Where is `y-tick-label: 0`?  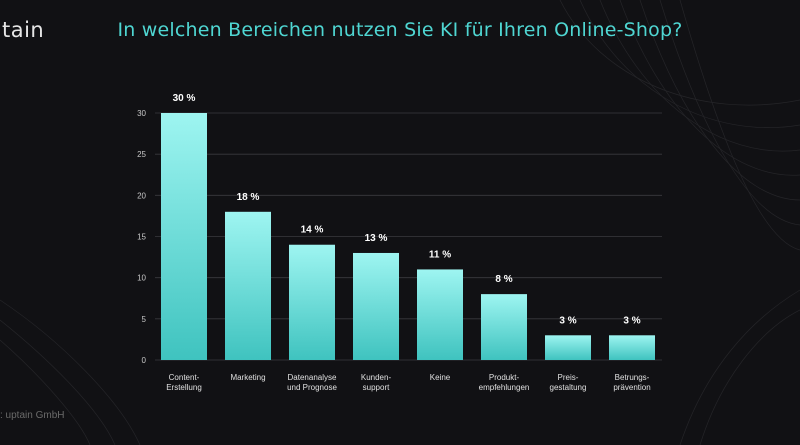 y-tick-label: 0 is located at coordinates (144, 360).